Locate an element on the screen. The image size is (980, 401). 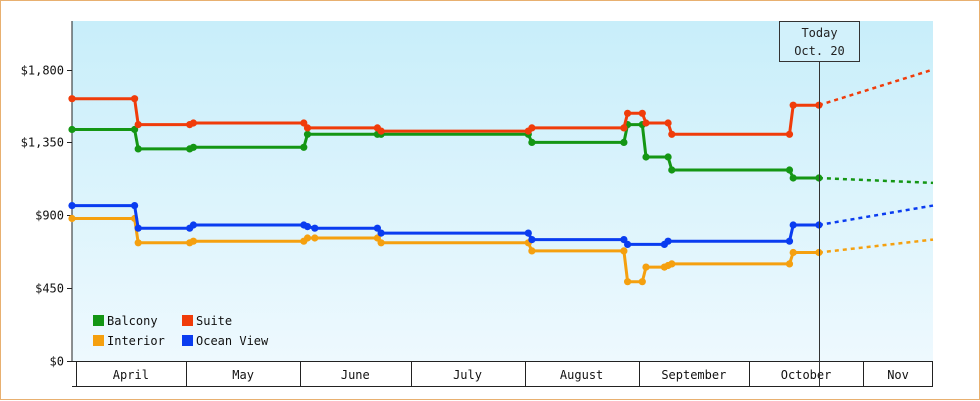
forecast-line-suite is located at coordinates (876, 87).